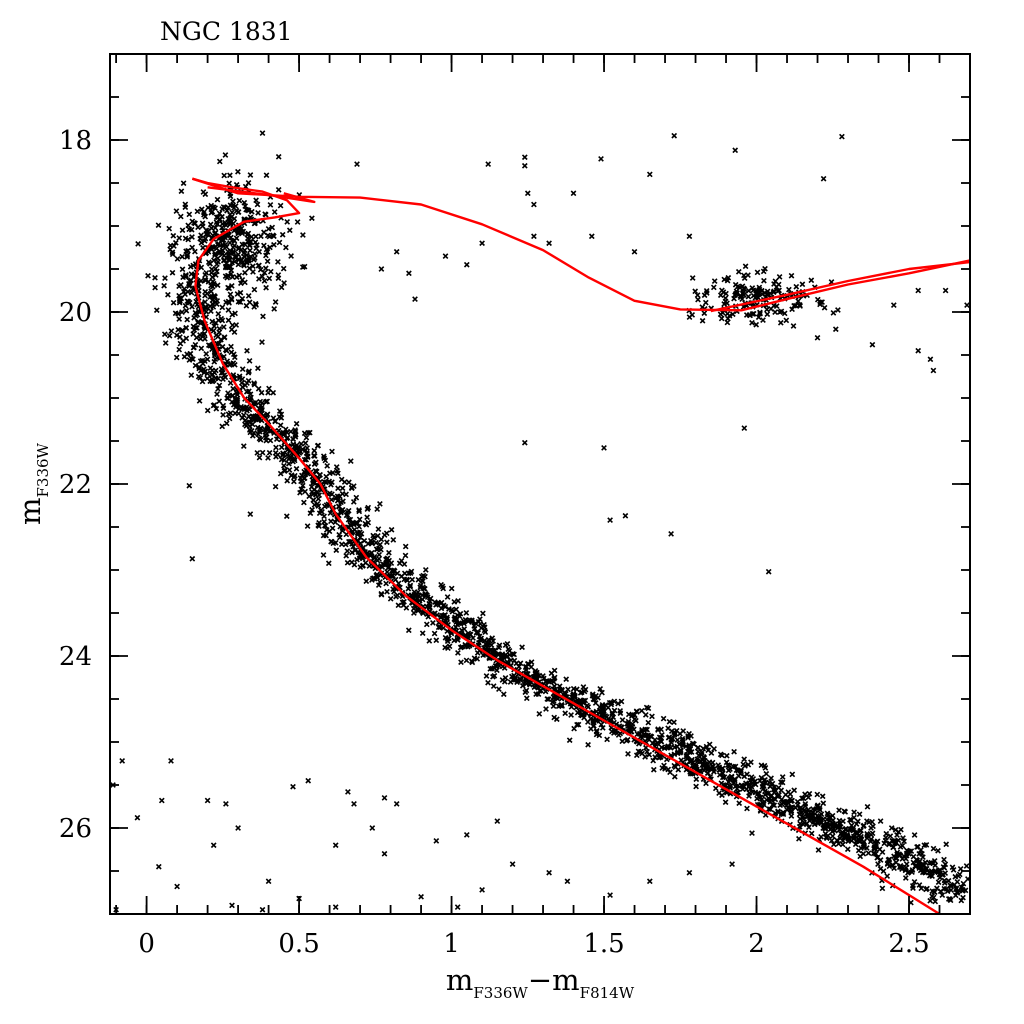 The width and height of the screenshot is (1024, 1024). I want to click on isochrone-hook, so click(261, 195).